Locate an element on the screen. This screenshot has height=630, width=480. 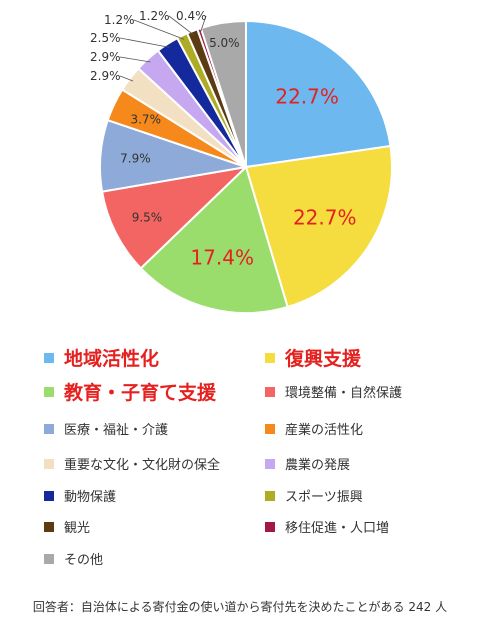
legend-label: 移住促進・人口増 is located at coordinates (337, 528).